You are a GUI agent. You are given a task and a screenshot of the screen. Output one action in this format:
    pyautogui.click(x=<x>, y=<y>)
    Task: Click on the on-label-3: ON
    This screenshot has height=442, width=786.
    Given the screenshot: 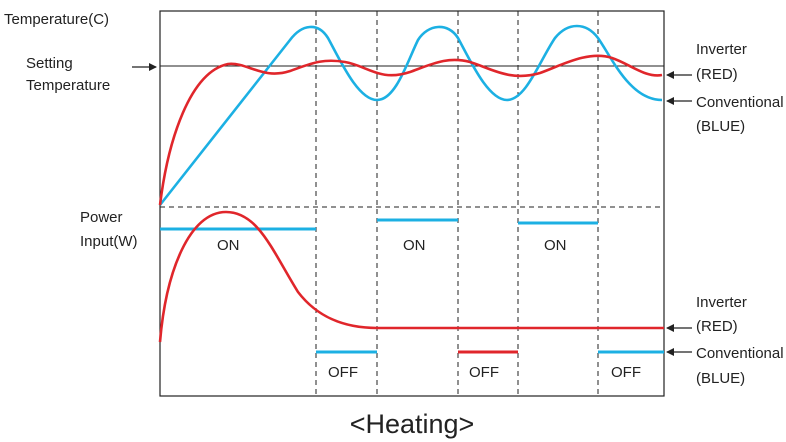 What is the action you would take?
    pyautogui.click(x=555, y=245)
    